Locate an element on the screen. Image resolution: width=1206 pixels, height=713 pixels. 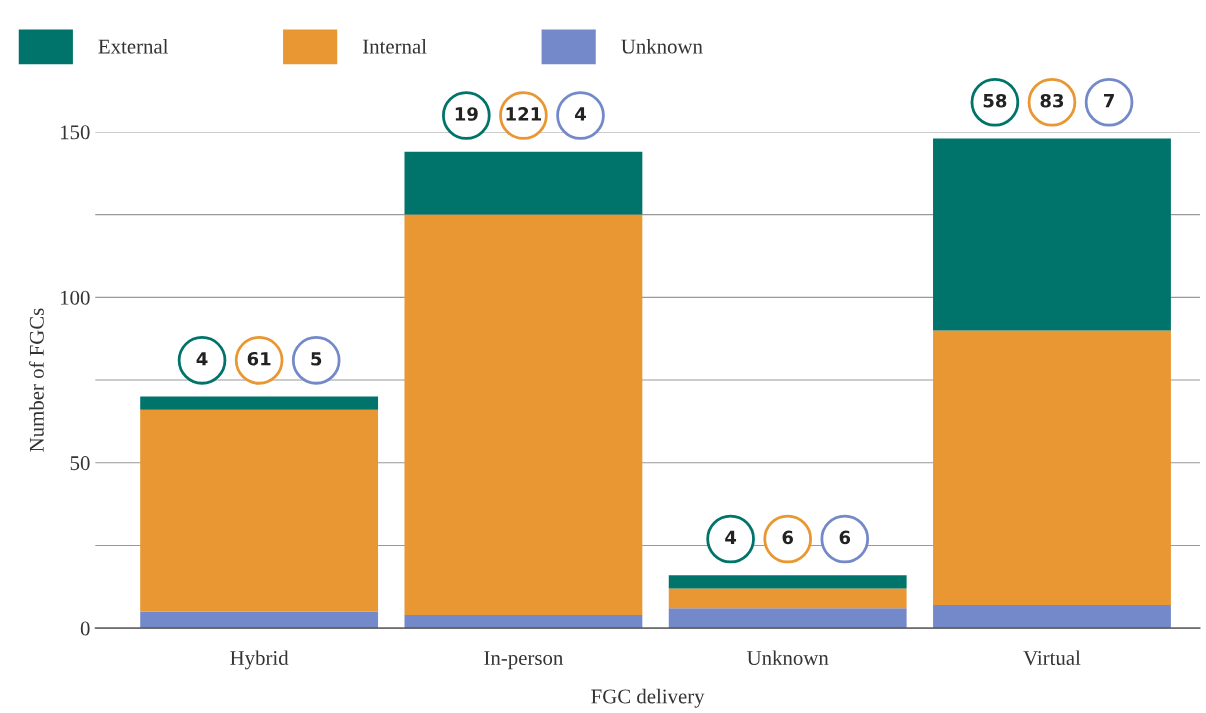
text: 121 is located at coordinates (524, 114).